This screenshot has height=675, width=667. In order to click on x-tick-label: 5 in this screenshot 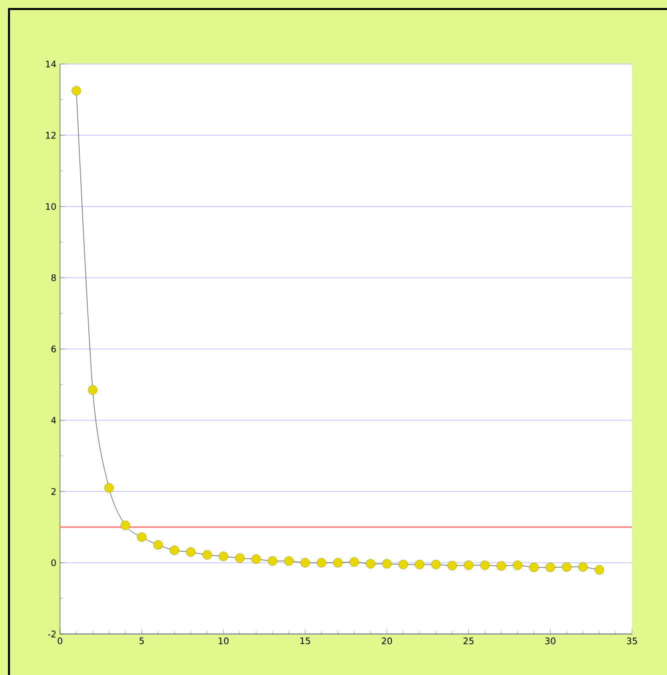, I will do `click(142, 641)`.